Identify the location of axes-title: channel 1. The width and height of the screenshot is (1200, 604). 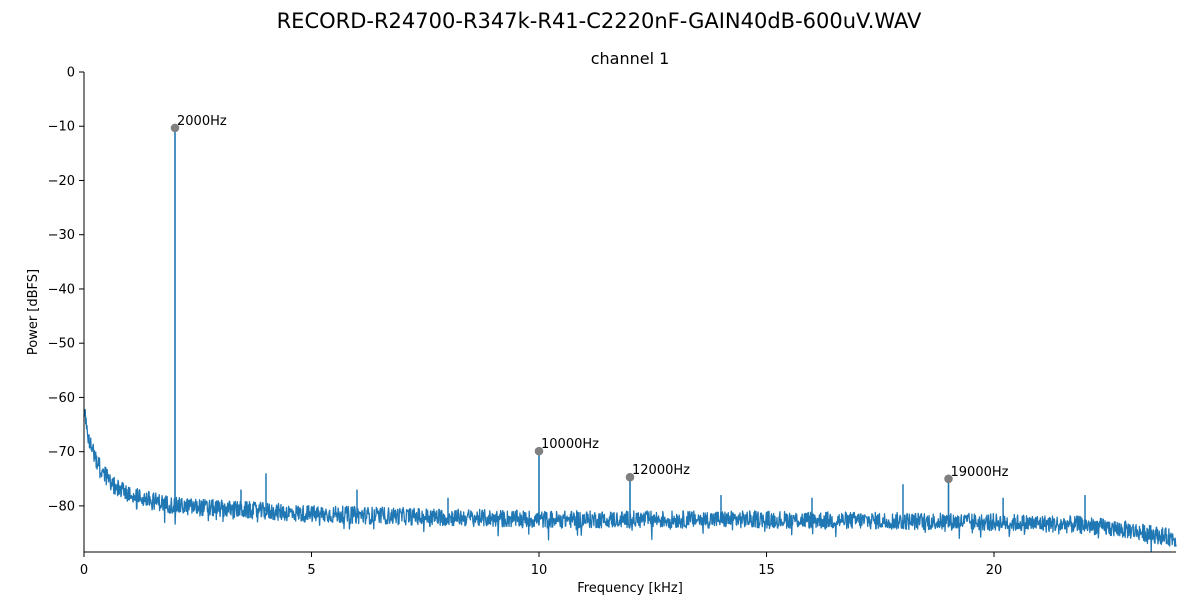
(630, 58).